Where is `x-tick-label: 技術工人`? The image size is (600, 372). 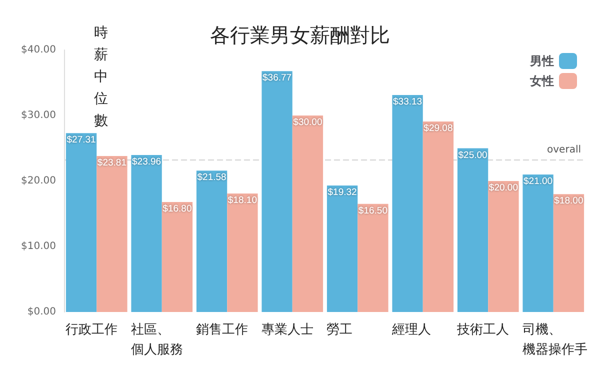
x-tick-label: 技術工人 is located at coordinates (483, 330).